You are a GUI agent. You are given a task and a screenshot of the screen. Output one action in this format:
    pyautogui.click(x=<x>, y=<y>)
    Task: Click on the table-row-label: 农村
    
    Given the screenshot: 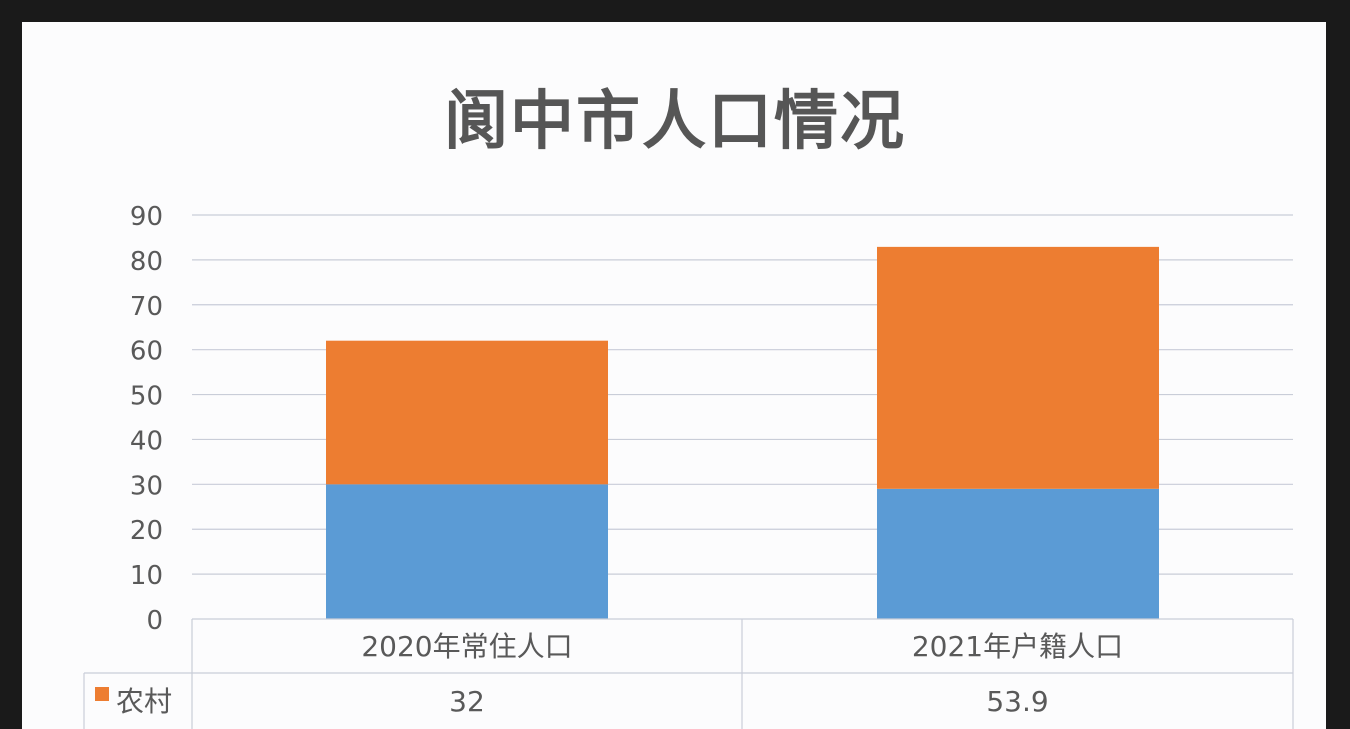 What is the action you would take?
    pyautogui.click(x=144, y=701)
    